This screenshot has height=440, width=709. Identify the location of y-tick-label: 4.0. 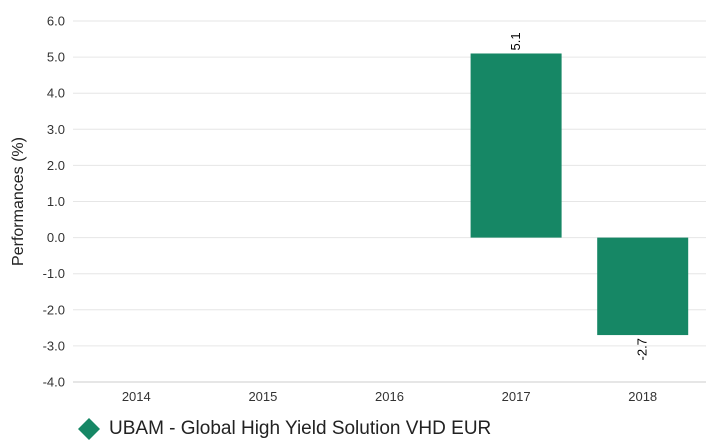
(56, 93).